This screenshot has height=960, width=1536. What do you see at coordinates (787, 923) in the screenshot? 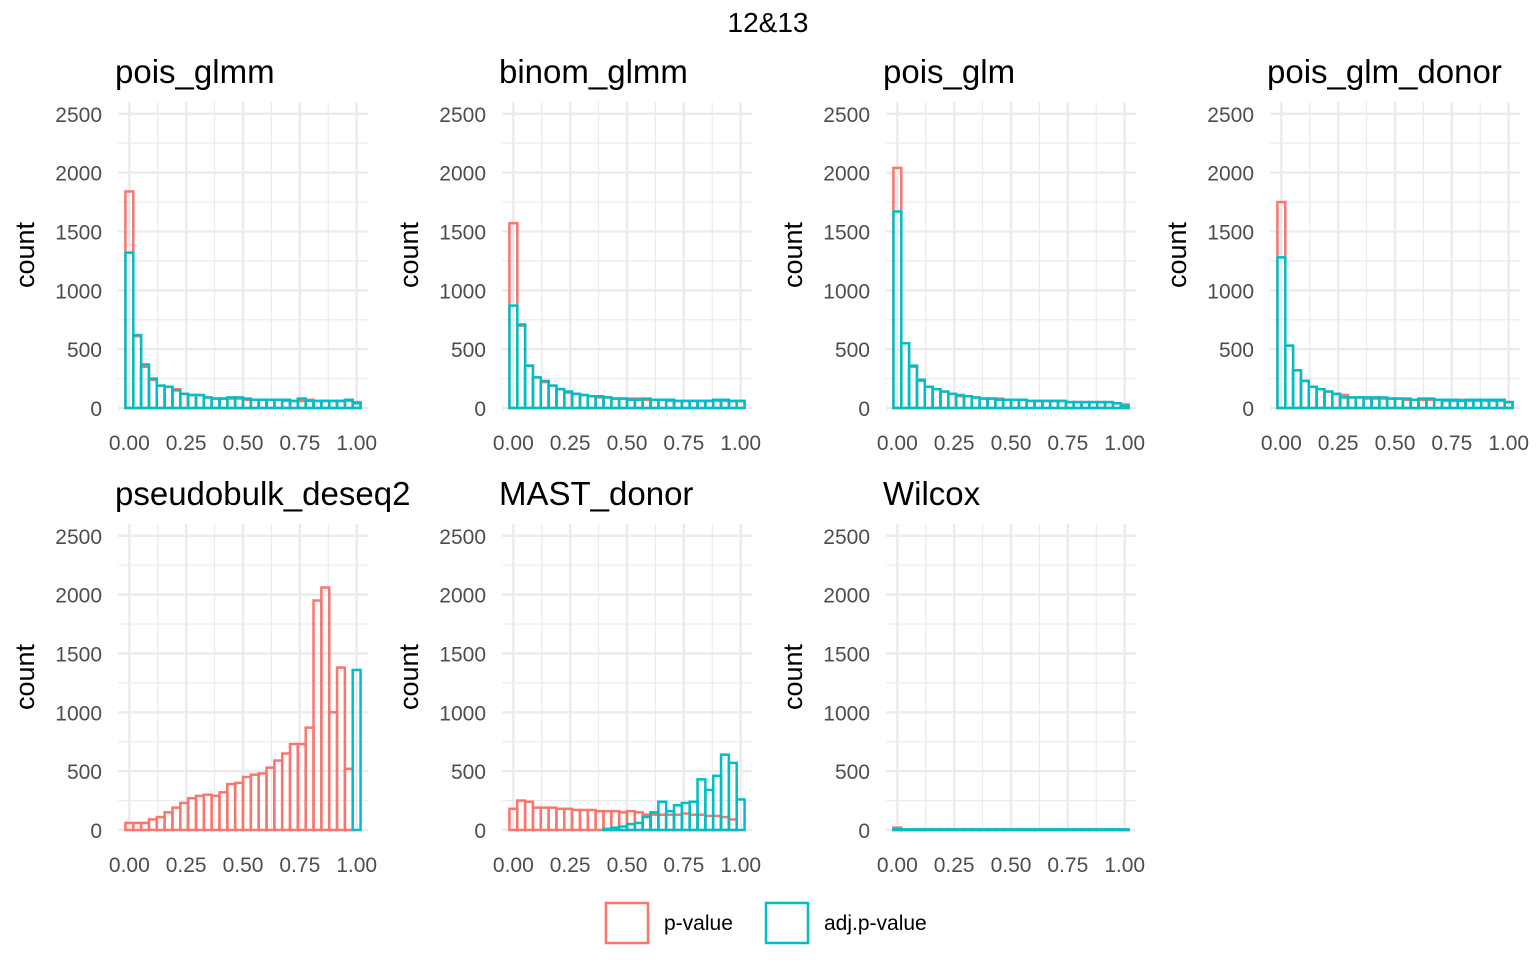
I see `legend-key-adj-p-value` at bounding box center [787, 923].